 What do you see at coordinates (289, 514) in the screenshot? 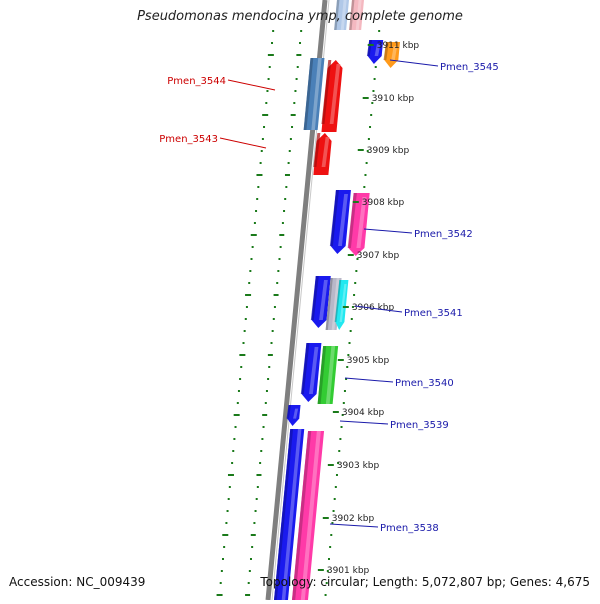
I see `gene-3538-blue` at bounding box center [289, 514].